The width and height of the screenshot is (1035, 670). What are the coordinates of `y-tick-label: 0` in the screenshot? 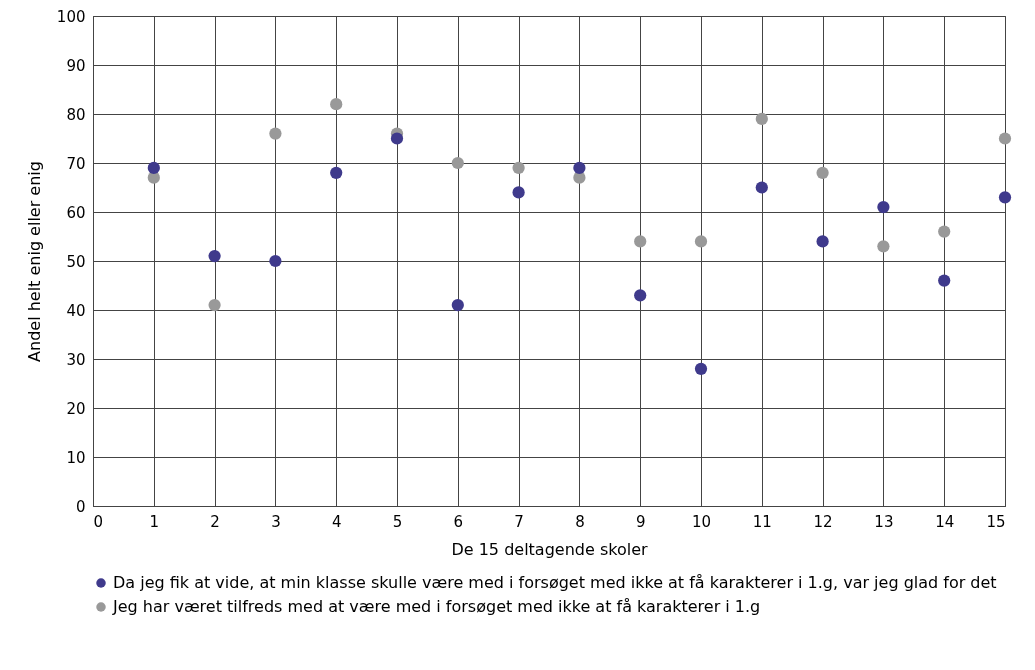 It's located at (80, 506).